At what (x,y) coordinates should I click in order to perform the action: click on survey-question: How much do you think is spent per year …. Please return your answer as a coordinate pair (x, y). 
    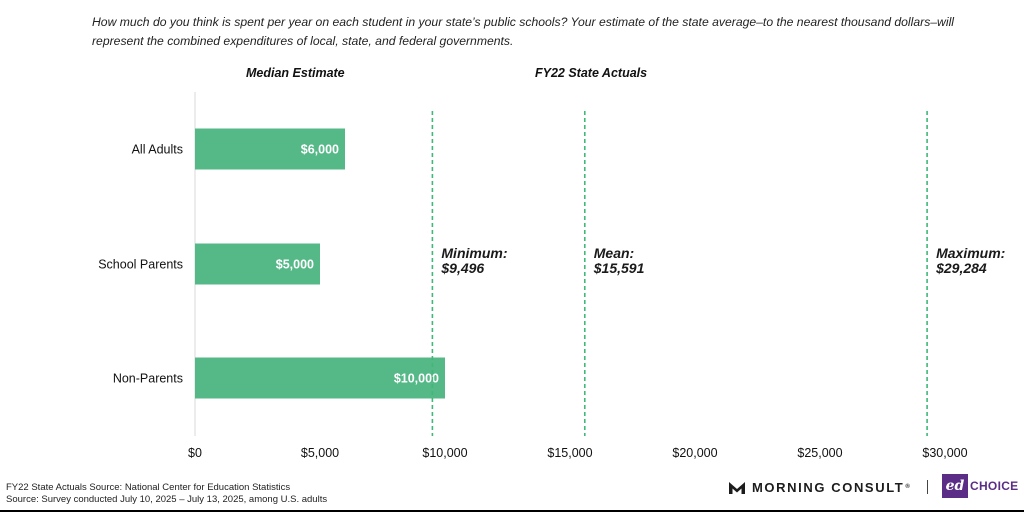
    Looking at the image, I should click on (523, 31).